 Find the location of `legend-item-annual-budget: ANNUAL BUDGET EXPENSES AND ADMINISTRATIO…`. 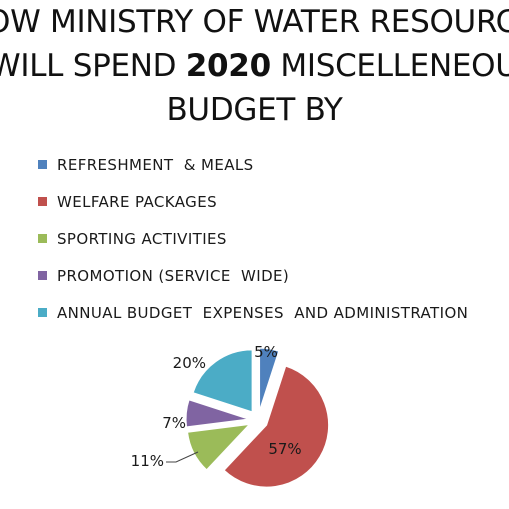

legend-item-annual-budget: ANNUAL BUDGET EXPENSES AND ADMINISTRATIO… is located at coordinates (253, 312).